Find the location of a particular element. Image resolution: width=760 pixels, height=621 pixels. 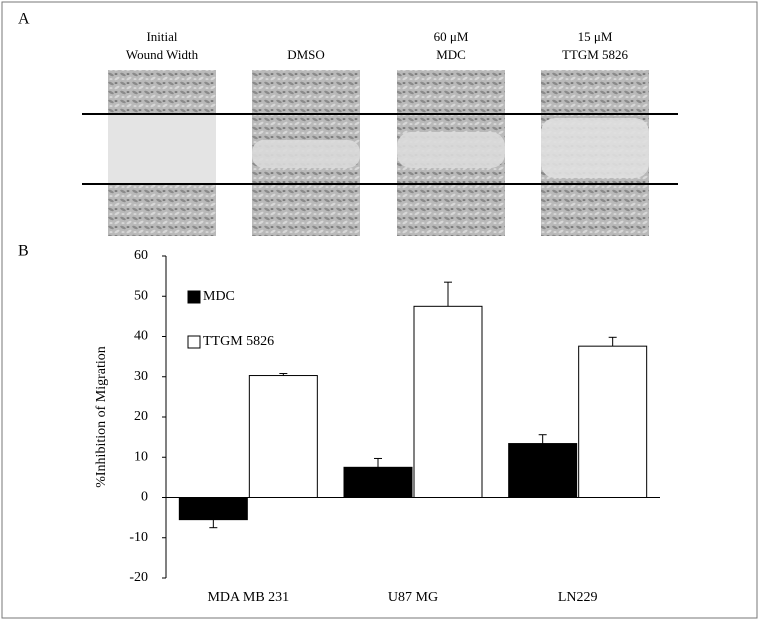

image-label: 15 μM is located at coordinates (595, 36).